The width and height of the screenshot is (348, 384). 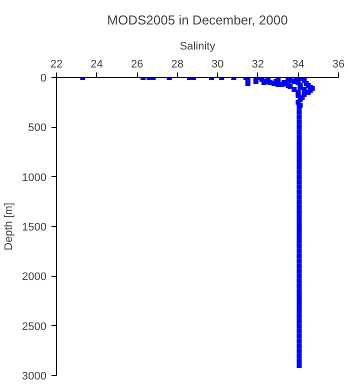 What do you see at coordinates (56, 64) in the screenshot?
I see `x-tick-label: 22` at bounding box center [56, 64].